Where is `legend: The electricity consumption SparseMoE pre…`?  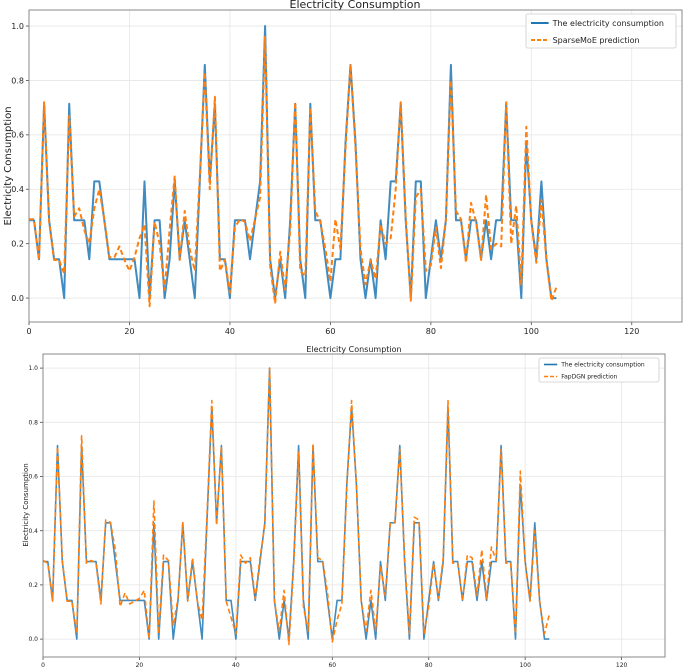
legend: The electricity consumption SparseMoE pre… is located at coordinates (601, 31).